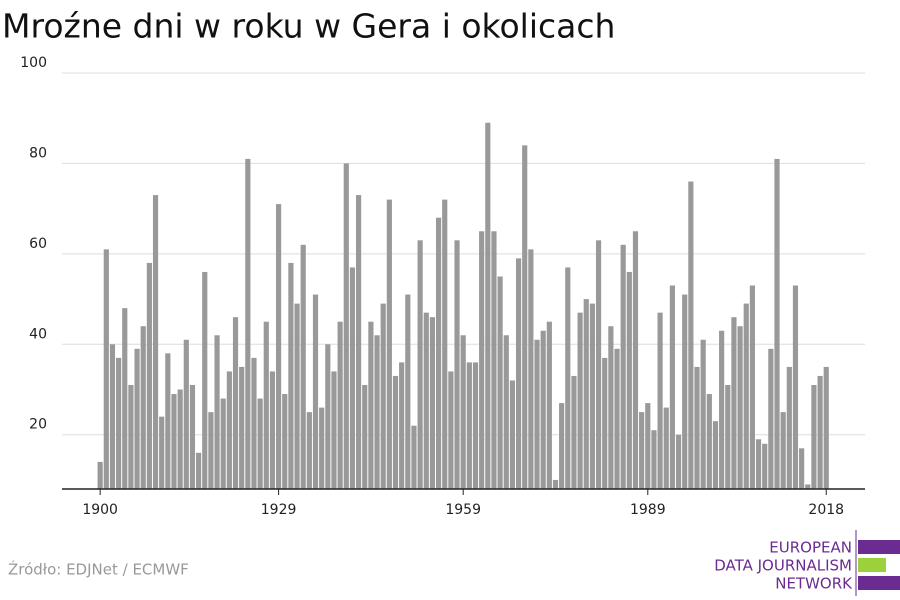  What do you see at coordinates (33, 63) in the screenshot?
I see `y-tick-label: 100` at bounding box center [33, 63].